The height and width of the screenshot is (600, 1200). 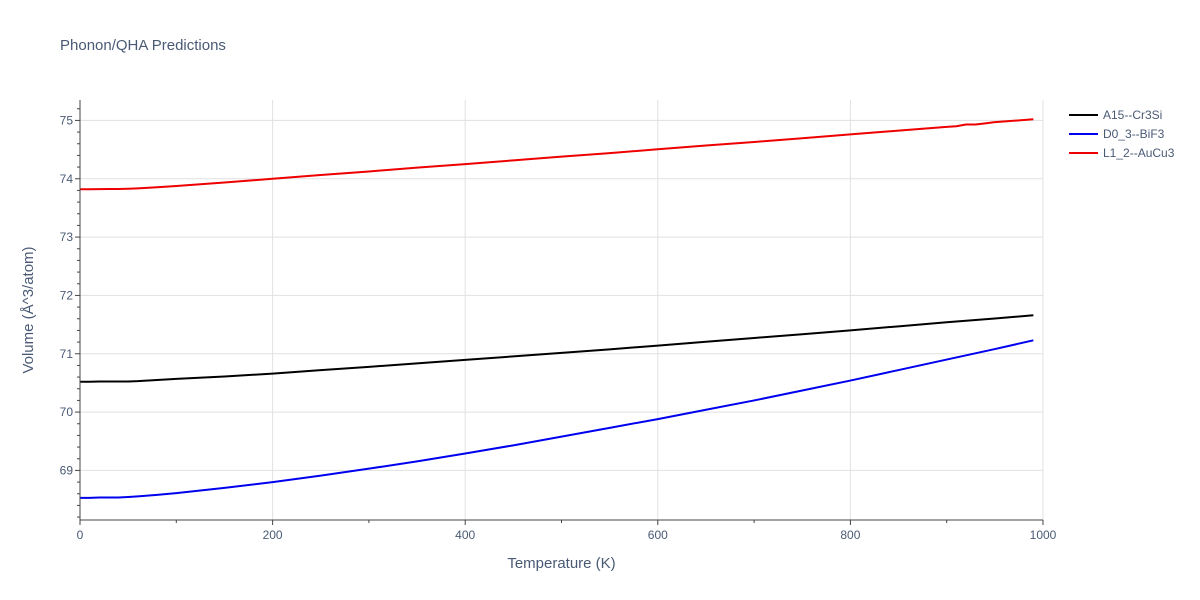 I want to click on y-axis-title: Volume (Å^3/atom), so click(x=28, y=309).